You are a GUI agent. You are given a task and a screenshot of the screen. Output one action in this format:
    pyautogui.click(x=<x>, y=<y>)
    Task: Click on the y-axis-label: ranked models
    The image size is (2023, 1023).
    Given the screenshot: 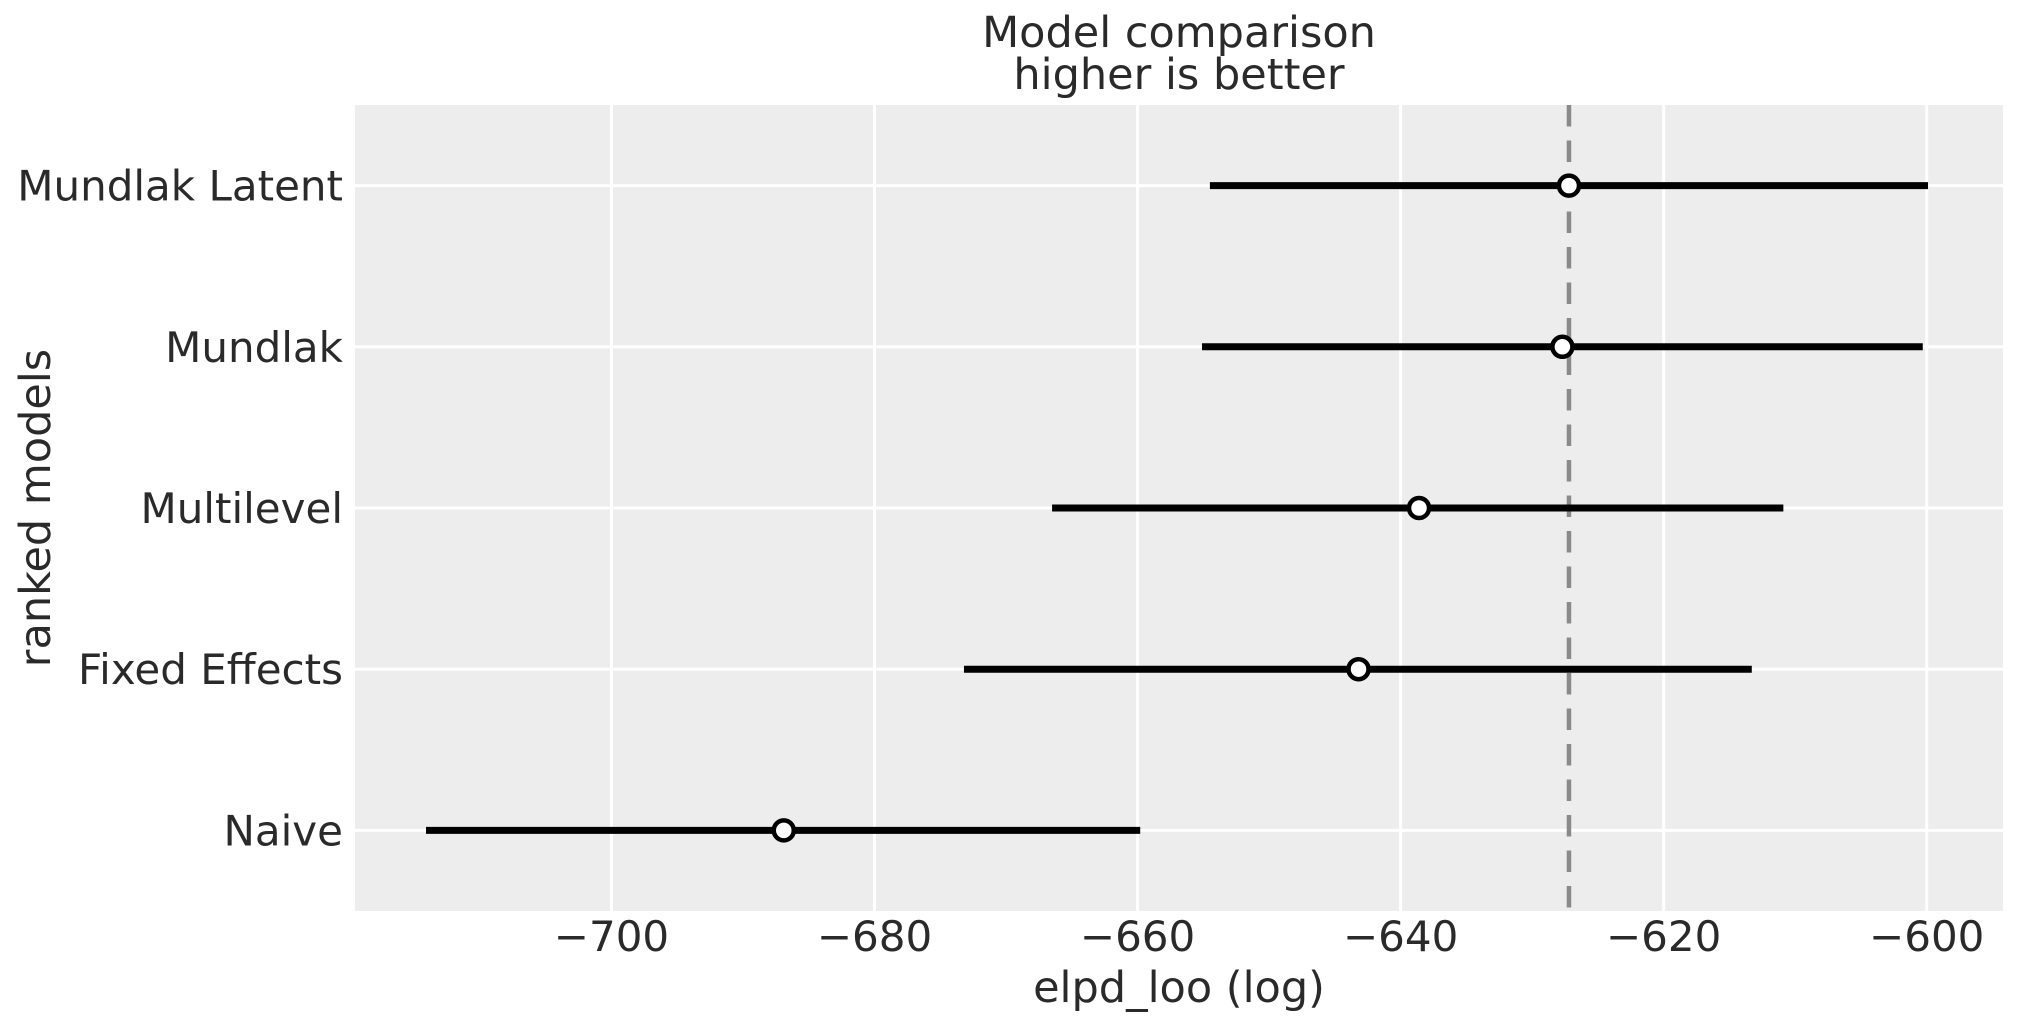 What is the action you would take?
    pyautogui.click(x=36, y=508)
    